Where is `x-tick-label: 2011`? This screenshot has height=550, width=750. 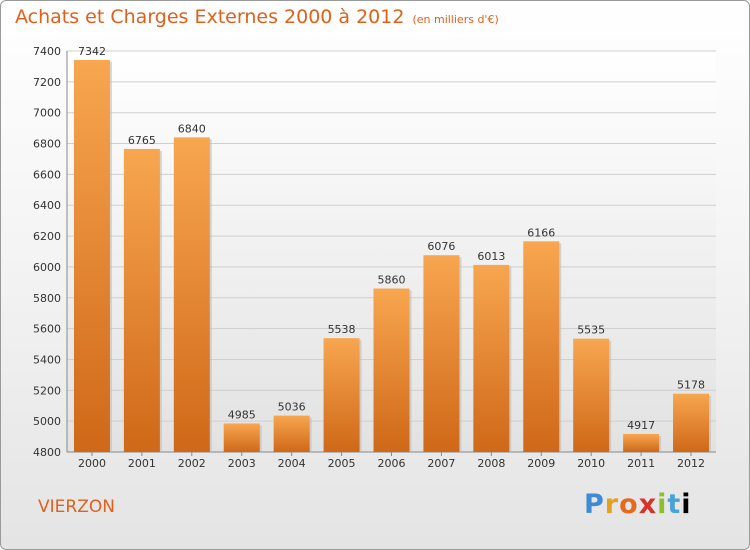
x-tick-label: 2011 is located at coordinates (641, 463).